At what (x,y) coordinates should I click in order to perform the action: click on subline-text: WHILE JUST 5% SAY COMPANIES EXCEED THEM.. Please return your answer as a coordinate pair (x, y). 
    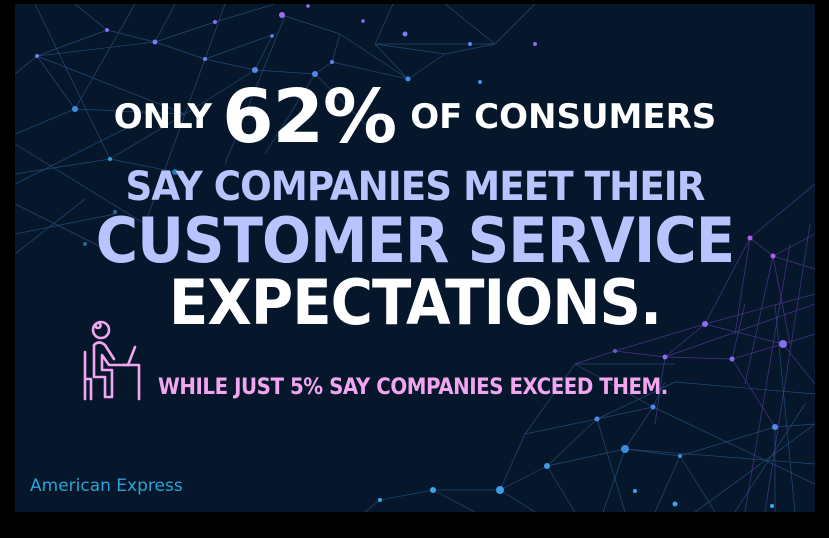
    Looking at the image, I should click on (413, 387).